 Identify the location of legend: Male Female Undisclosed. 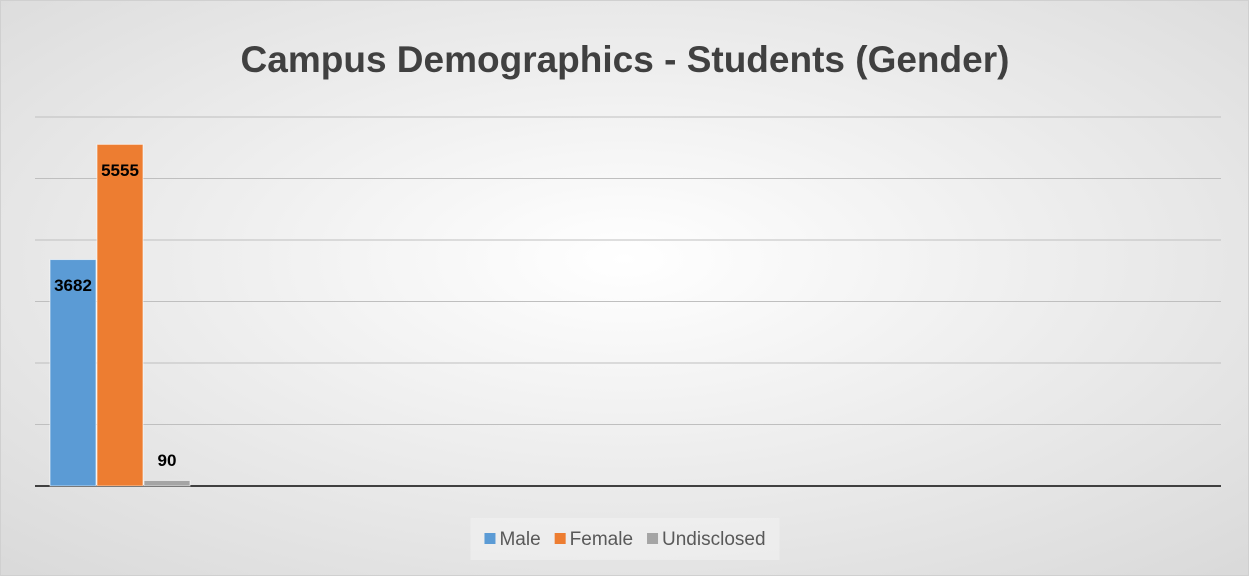
(625, 539).